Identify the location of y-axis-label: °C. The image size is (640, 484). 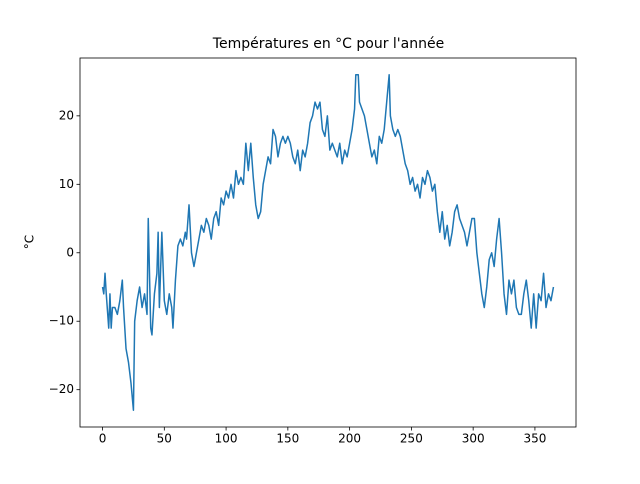
(30, 242).